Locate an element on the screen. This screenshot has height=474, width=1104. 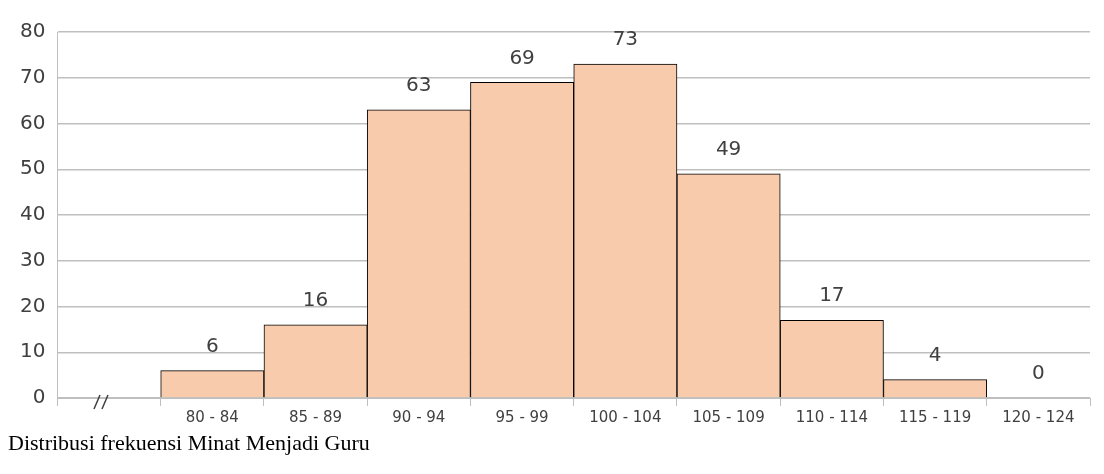
x-tick-label: 115 - 119 is located at coordinates (935, 416).